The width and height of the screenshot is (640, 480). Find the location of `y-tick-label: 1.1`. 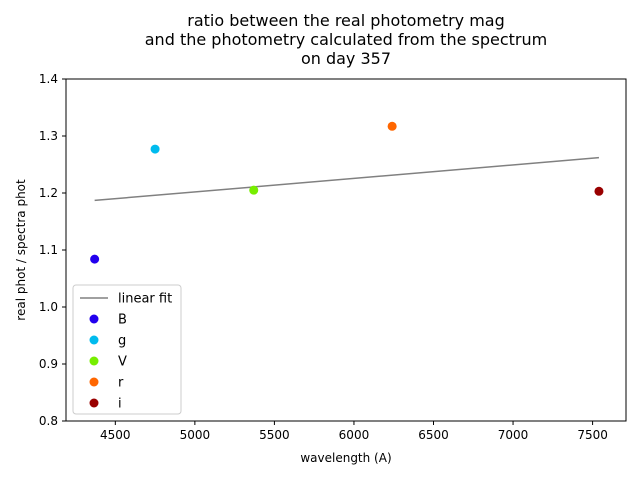

y-tick-label: 1.1 is located at coordinates (48, 250).